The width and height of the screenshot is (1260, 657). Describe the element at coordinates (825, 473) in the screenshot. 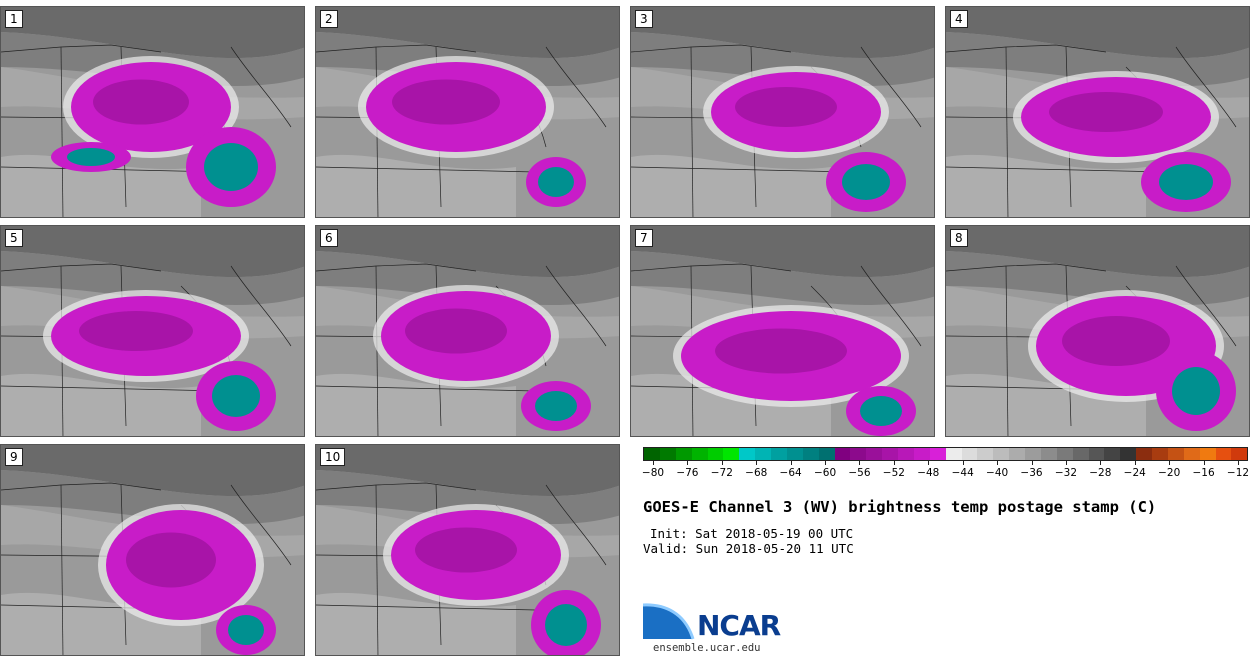

I see `colorbar-tick-label: −60` at that location.